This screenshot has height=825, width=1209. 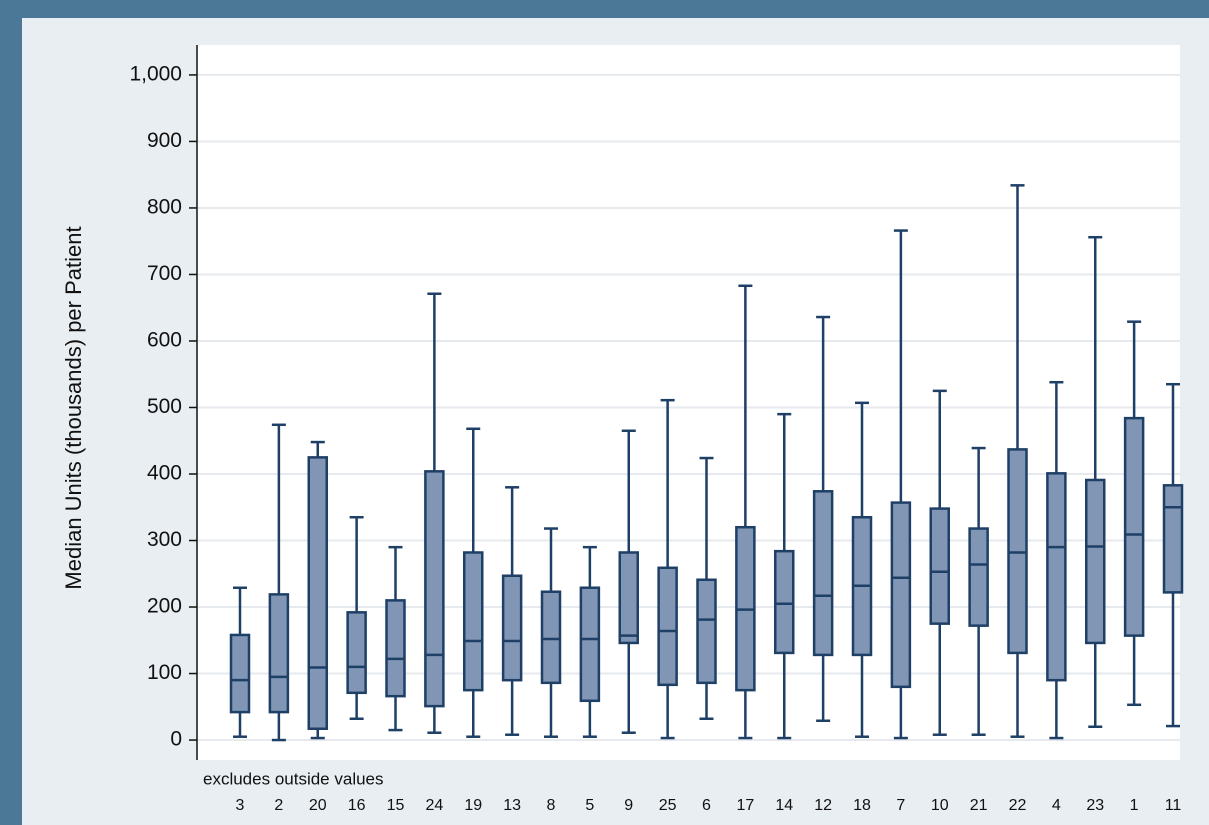 What do you see at coordinates (164, 273) in the screenshot?
I see `y-tick-label: 700` at bounding box center [164, 273].